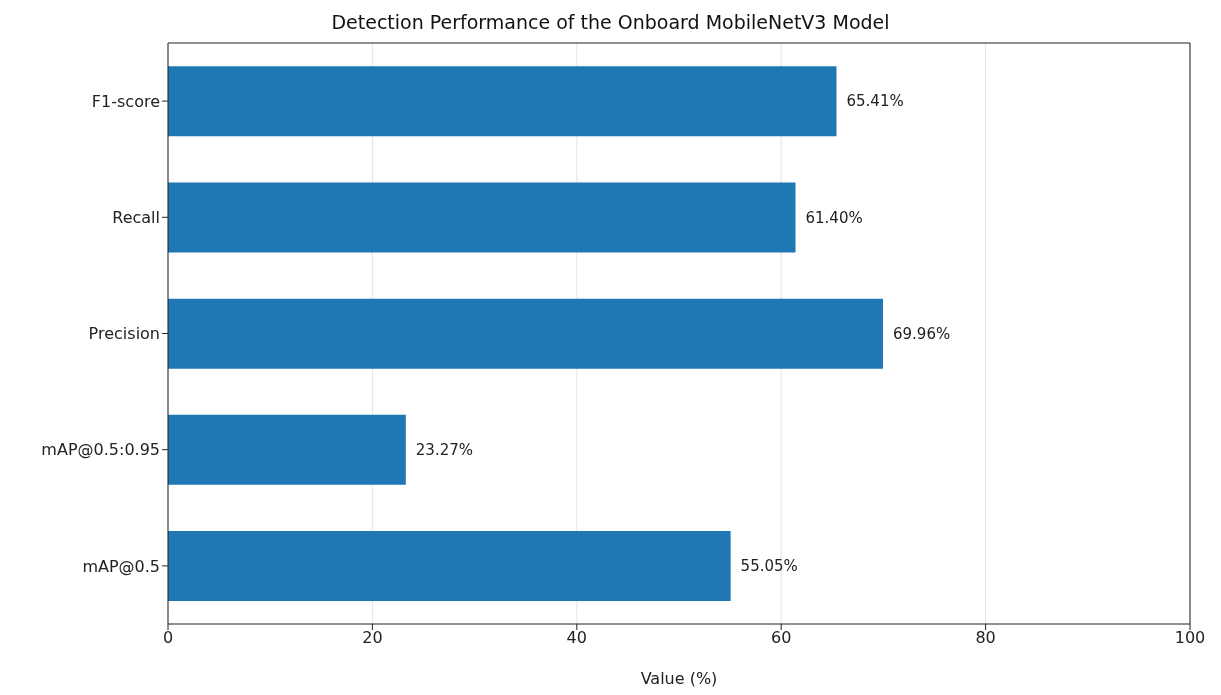  I want to click on y-tick-label: Recall, so click(136, 217).